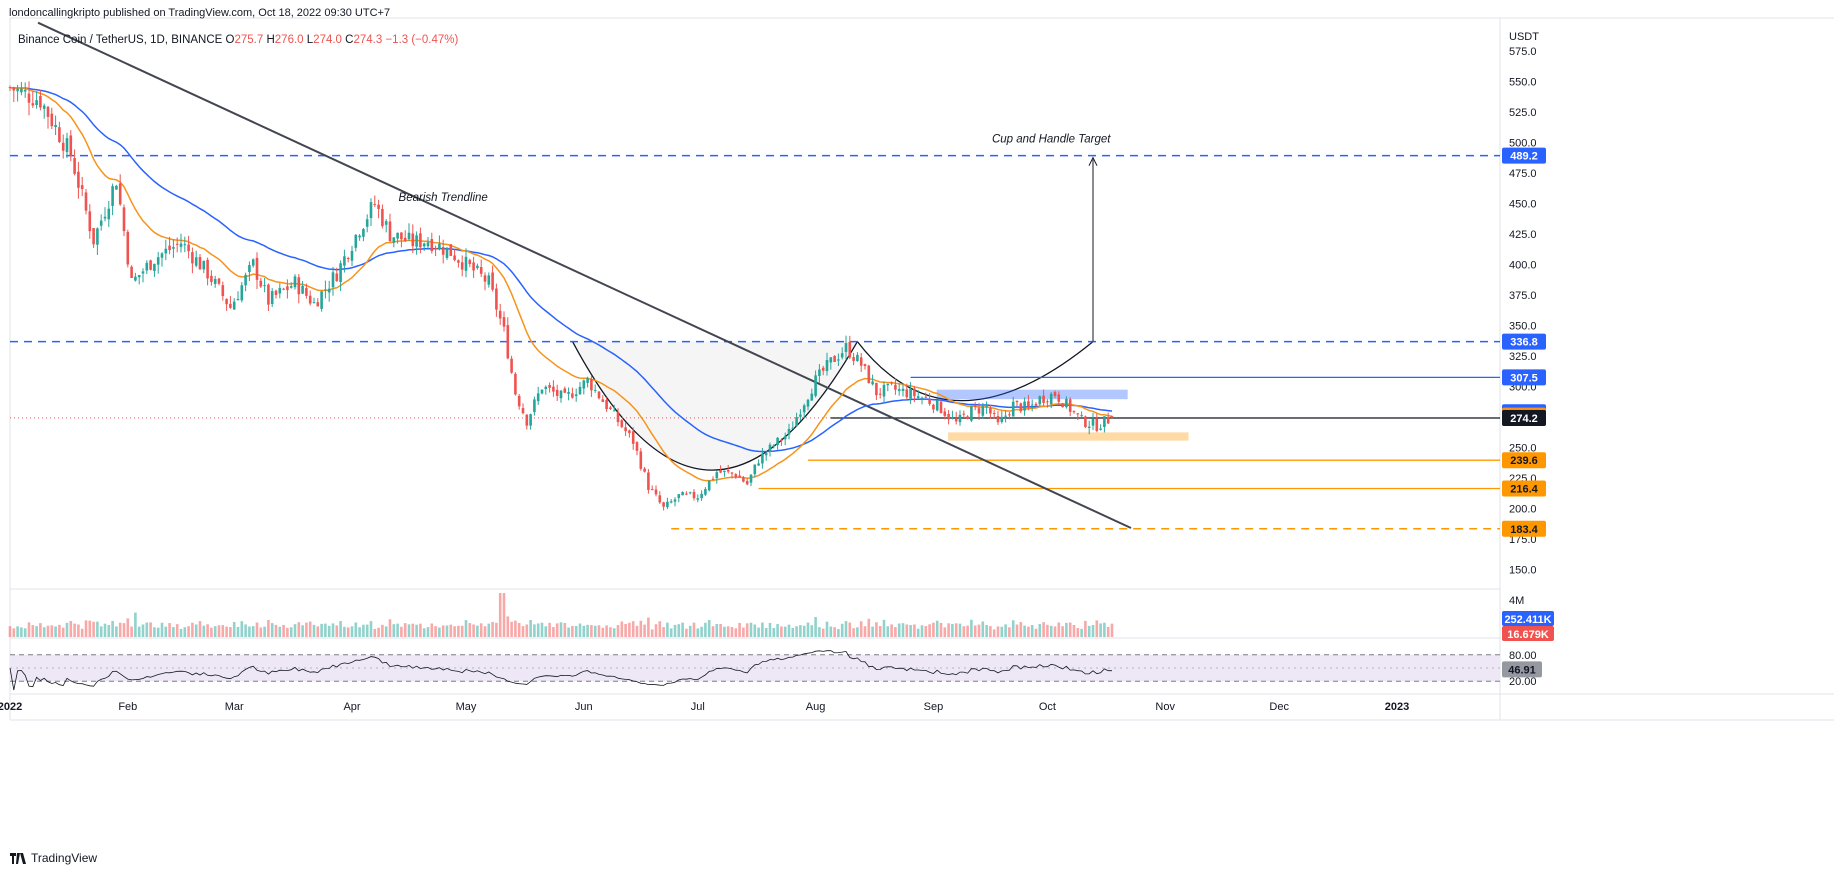 This screenshot has width=1834, height=875. Describe the element at coordinates (1093, 161) in the screenshot. I see `target-arrow-head` at that location.